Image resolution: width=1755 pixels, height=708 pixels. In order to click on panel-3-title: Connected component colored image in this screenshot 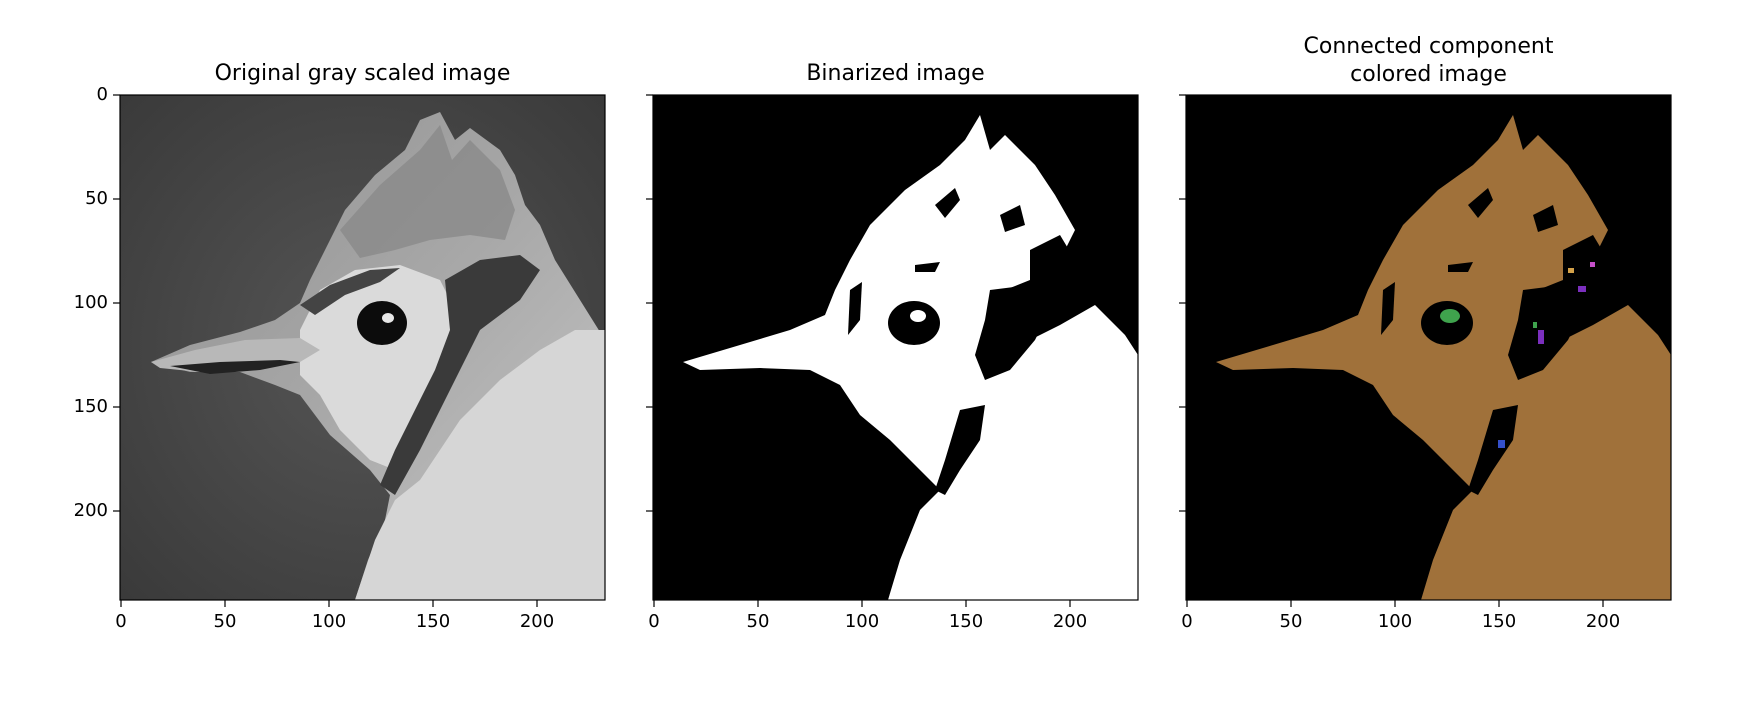, I will do `click(1428, 60)`.